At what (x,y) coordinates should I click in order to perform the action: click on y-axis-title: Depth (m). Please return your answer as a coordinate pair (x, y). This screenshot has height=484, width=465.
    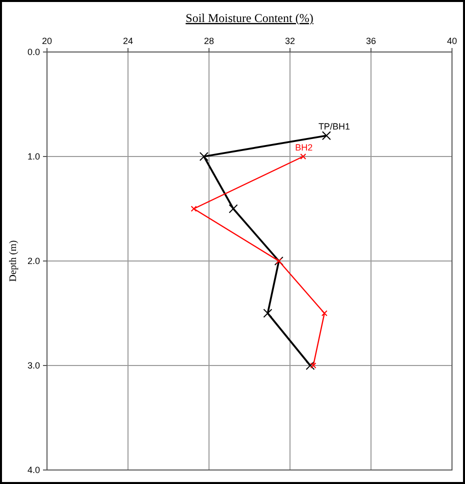
    Looking at the image, I should click on (13, 261).